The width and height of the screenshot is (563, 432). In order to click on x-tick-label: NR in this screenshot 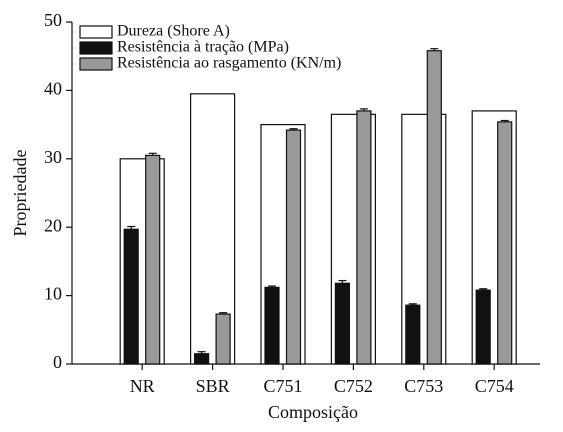, I will do `click(142, 386)`.